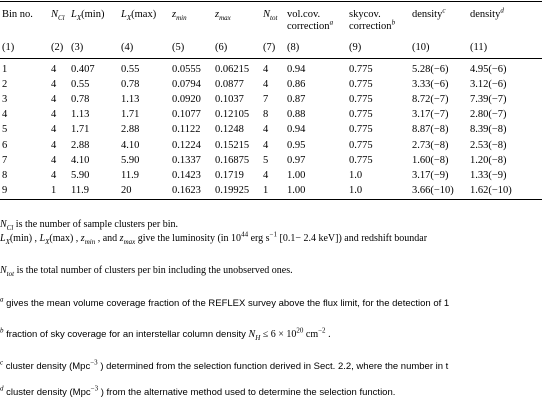 The width and height of the screenshot is (542, 403). Describe the element at coordinates (186, 145) in the screenshot. I see `cell-zmin: 0.1224` at that location.